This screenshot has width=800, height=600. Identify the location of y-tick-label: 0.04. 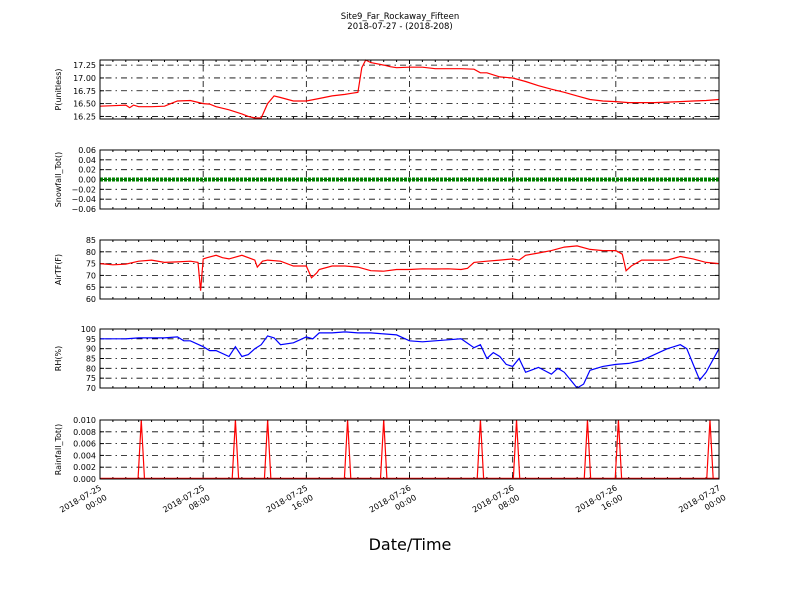
(87, 160).